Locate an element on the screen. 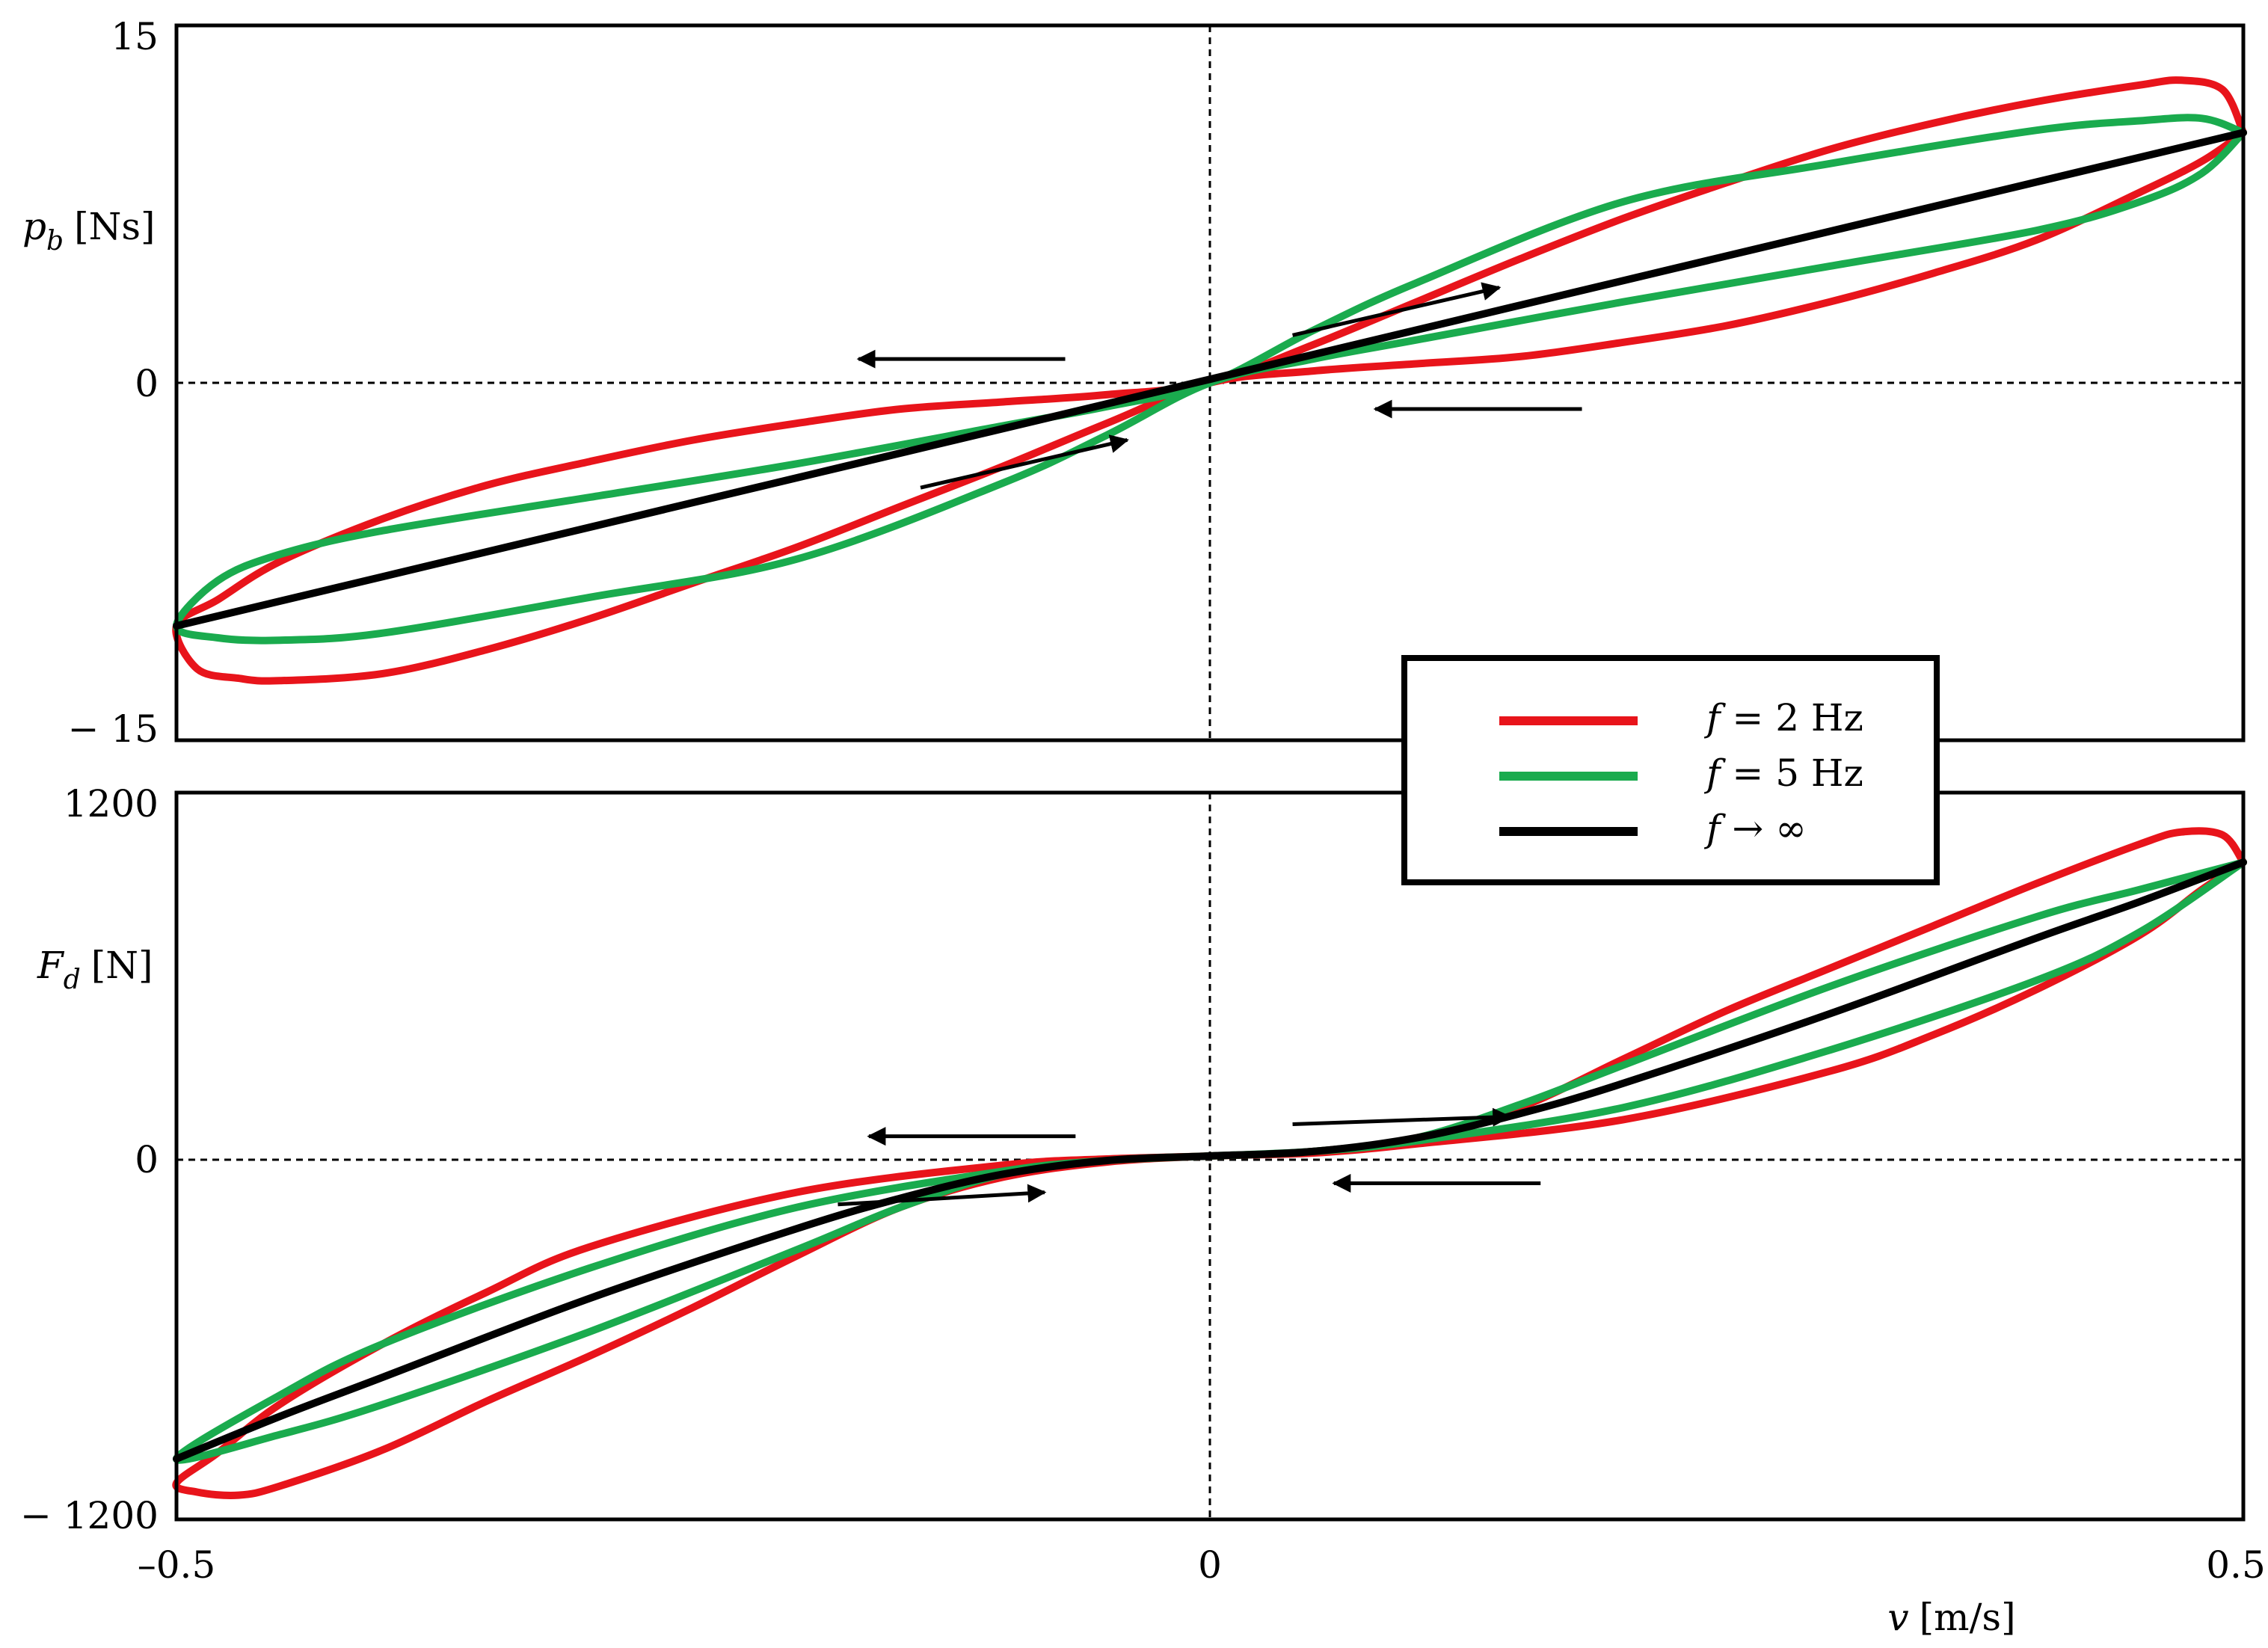 Image resolution: width=2268 pixels, height=1648 pixels. bottom-ylabel-symbol: F is located at coordinates (51, 965).